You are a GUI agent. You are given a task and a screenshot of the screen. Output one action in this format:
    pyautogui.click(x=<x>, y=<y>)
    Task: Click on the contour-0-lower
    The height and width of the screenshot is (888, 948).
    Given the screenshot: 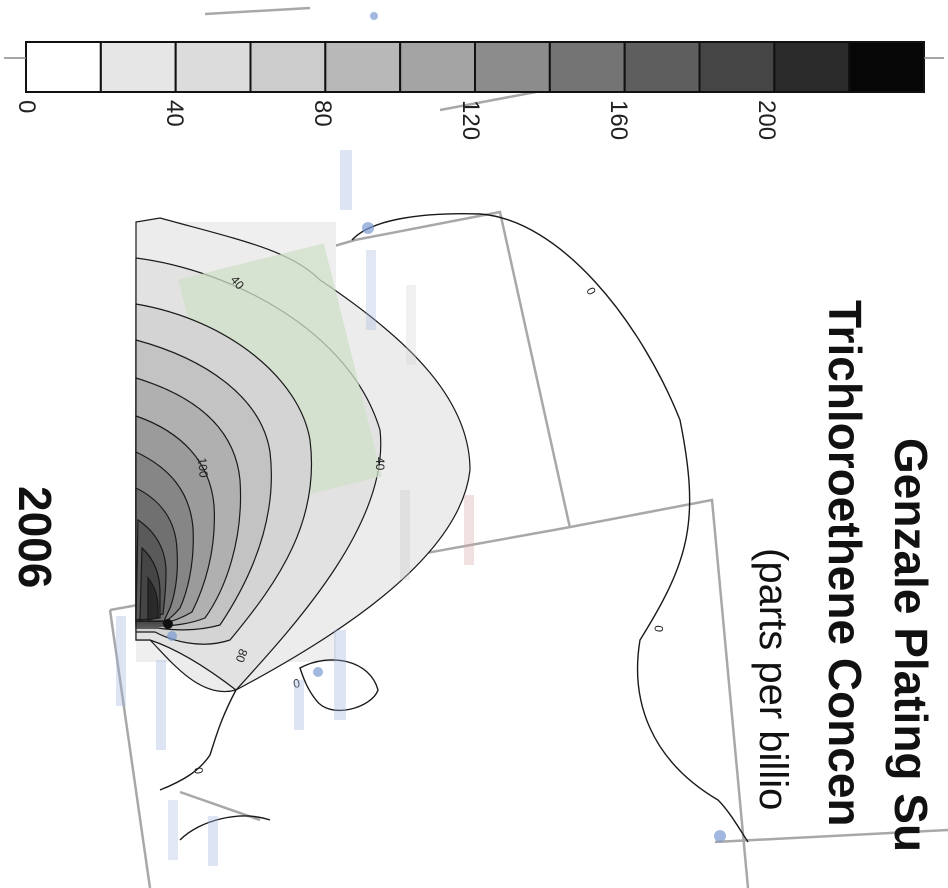 What is the action you would take?
    pyautogui.click(x=198, y=740)
    